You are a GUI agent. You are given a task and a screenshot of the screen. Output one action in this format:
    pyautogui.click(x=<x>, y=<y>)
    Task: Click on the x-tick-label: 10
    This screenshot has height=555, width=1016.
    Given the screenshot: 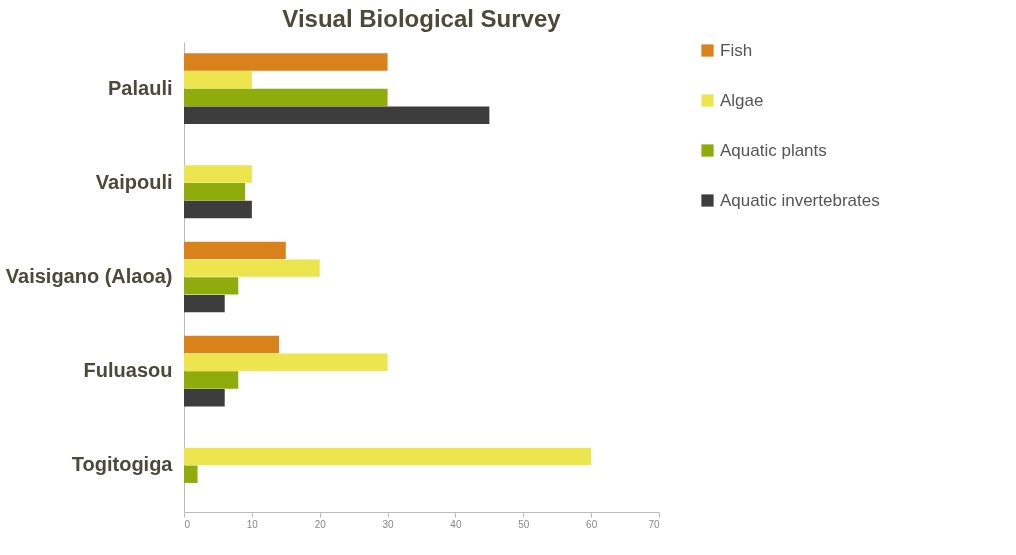 What is the action you would take?
    pyautogui.click(x=252, y=524)
    